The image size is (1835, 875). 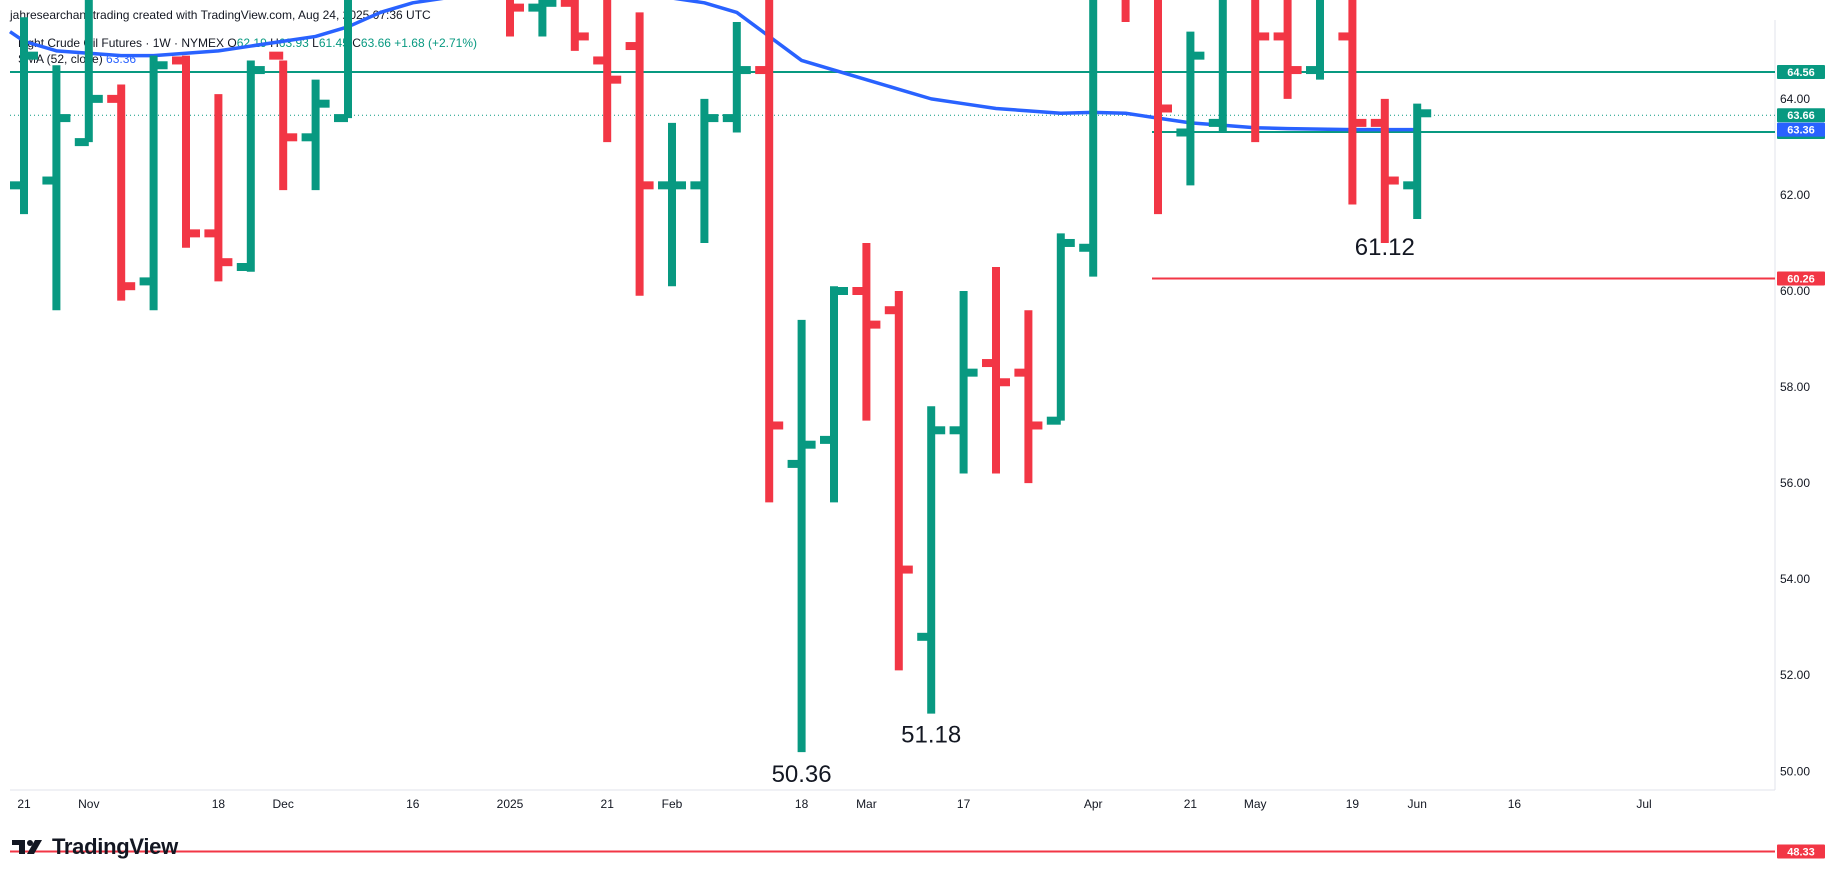 What do you see at coordinates (931, 735) in the screenshot?
I see `price-annotation: 51.18` at bounding box center [931, 735].